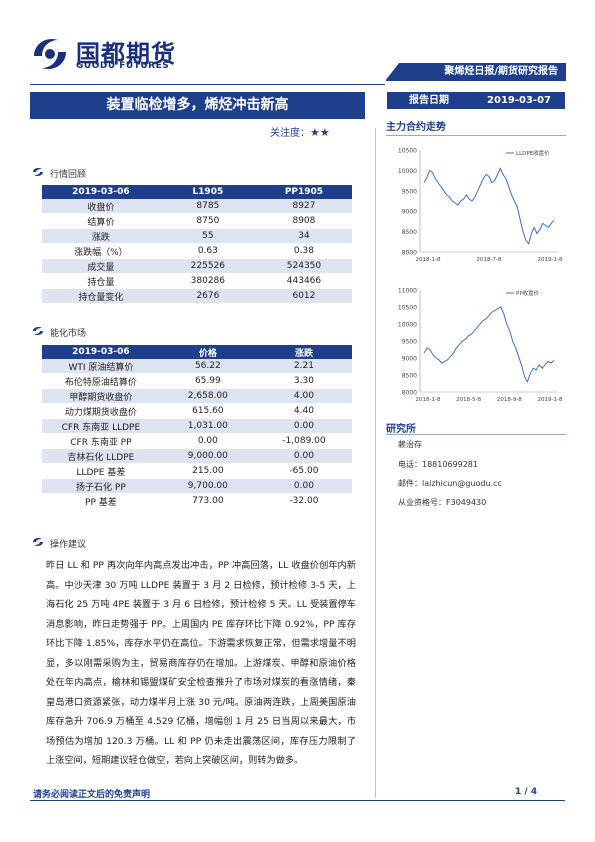 The image size is (595, 842). I want to click on table-row: 涨跌幅（%） 0.63 0.38, so click(197, 251).